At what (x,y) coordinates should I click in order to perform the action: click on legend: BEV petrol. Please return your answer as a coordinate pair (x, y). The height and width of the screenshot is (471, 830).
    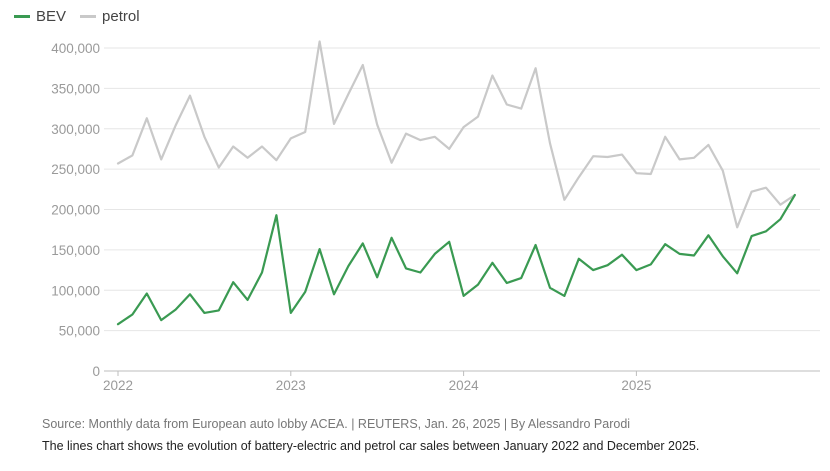
    Looking at the image, I should click on (84, 16).